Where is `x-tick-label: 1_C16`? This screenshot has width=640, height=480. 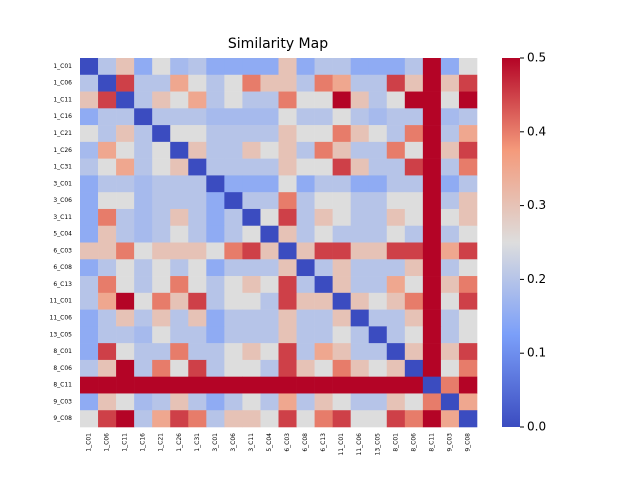 x-tick-label: 1_C16 is located at coordinates (143, 442).